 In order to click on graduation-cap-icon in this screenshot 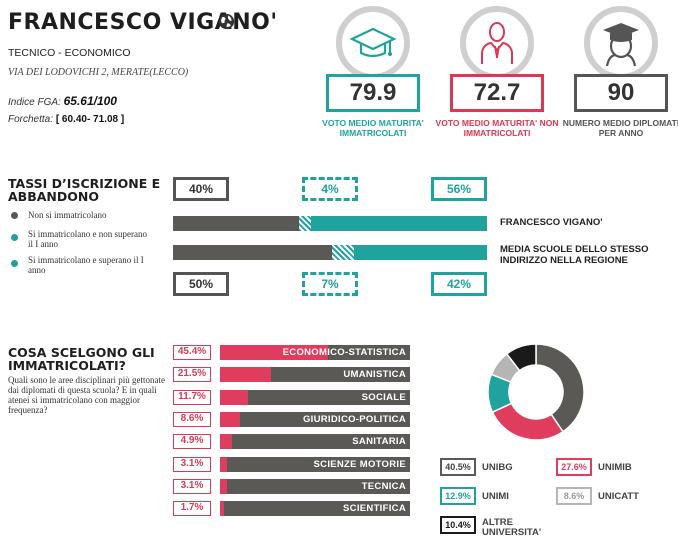, I will do `click(373, 42)`.